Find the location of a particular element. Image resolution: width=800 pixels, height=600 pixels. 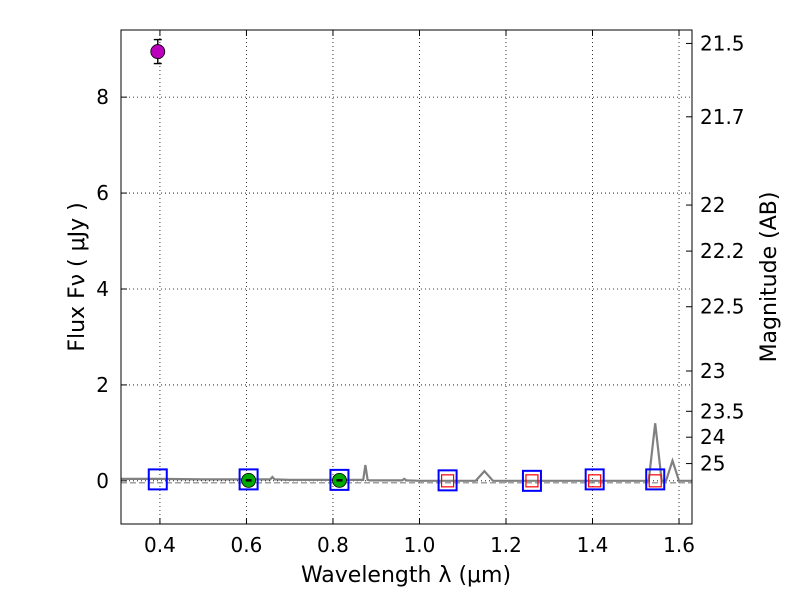

sed-model-line is located at coordinates (406, 452).